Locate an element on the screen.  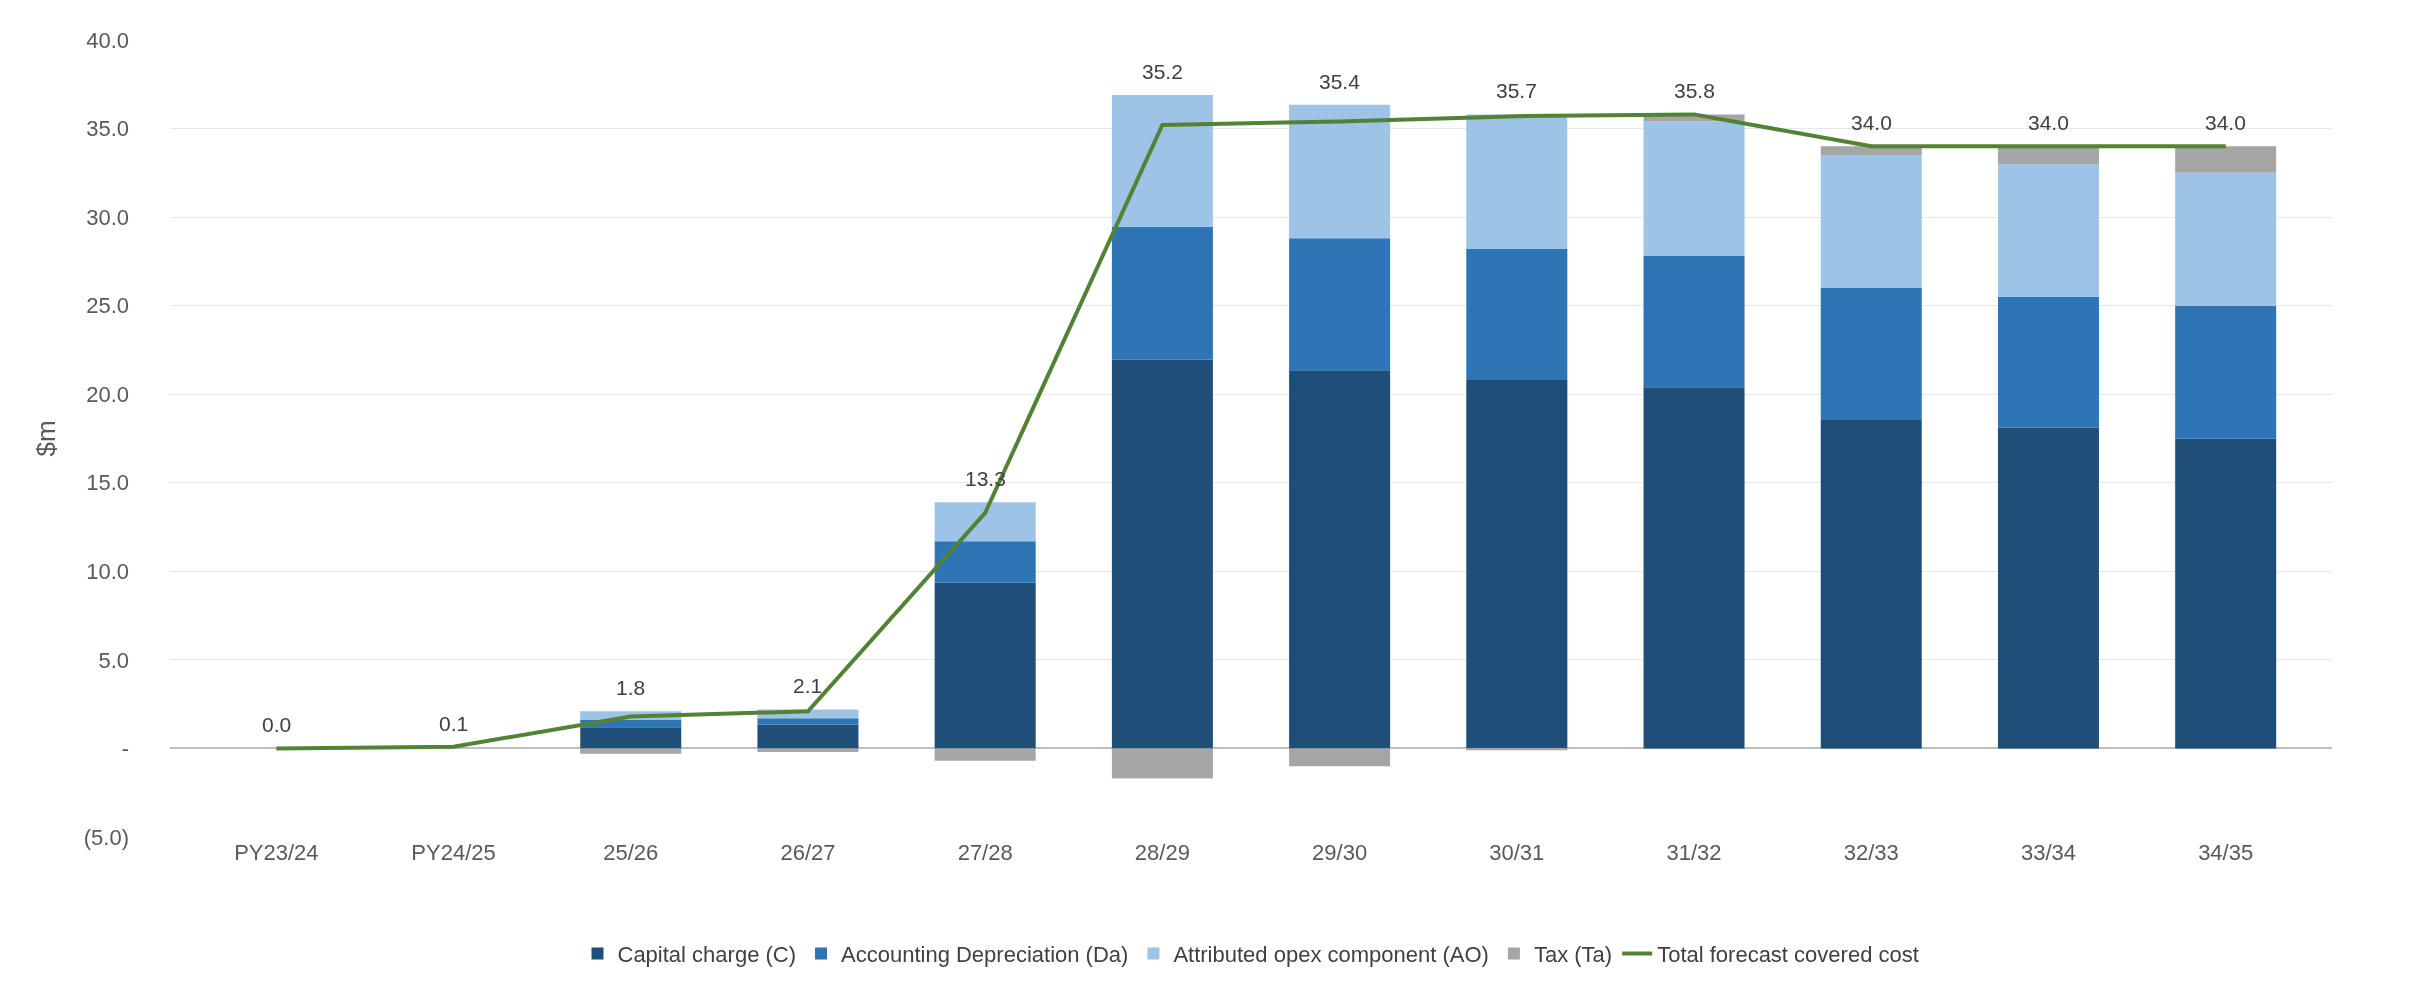
x-tick-label: 30/31 is located at coordinates (1517, 852).